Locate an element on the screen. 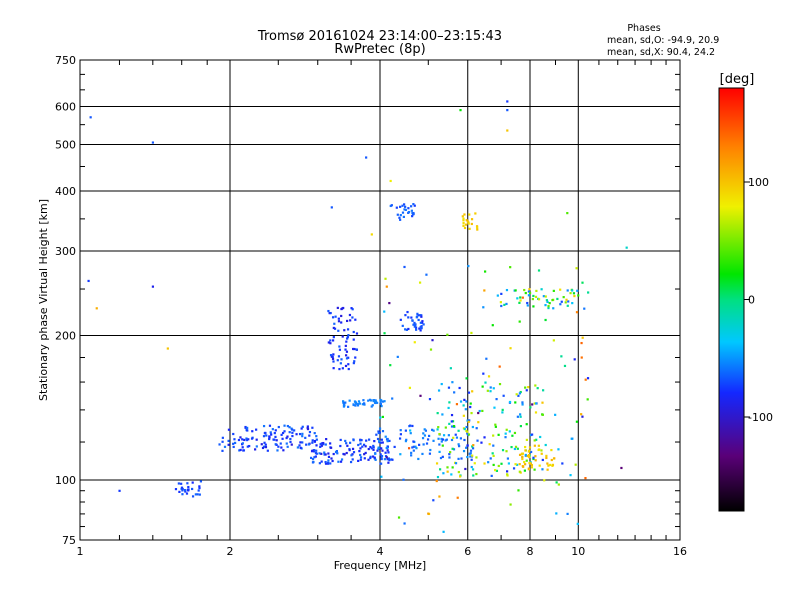  x-tick-label: 16 is located at coordinates (680, 551).